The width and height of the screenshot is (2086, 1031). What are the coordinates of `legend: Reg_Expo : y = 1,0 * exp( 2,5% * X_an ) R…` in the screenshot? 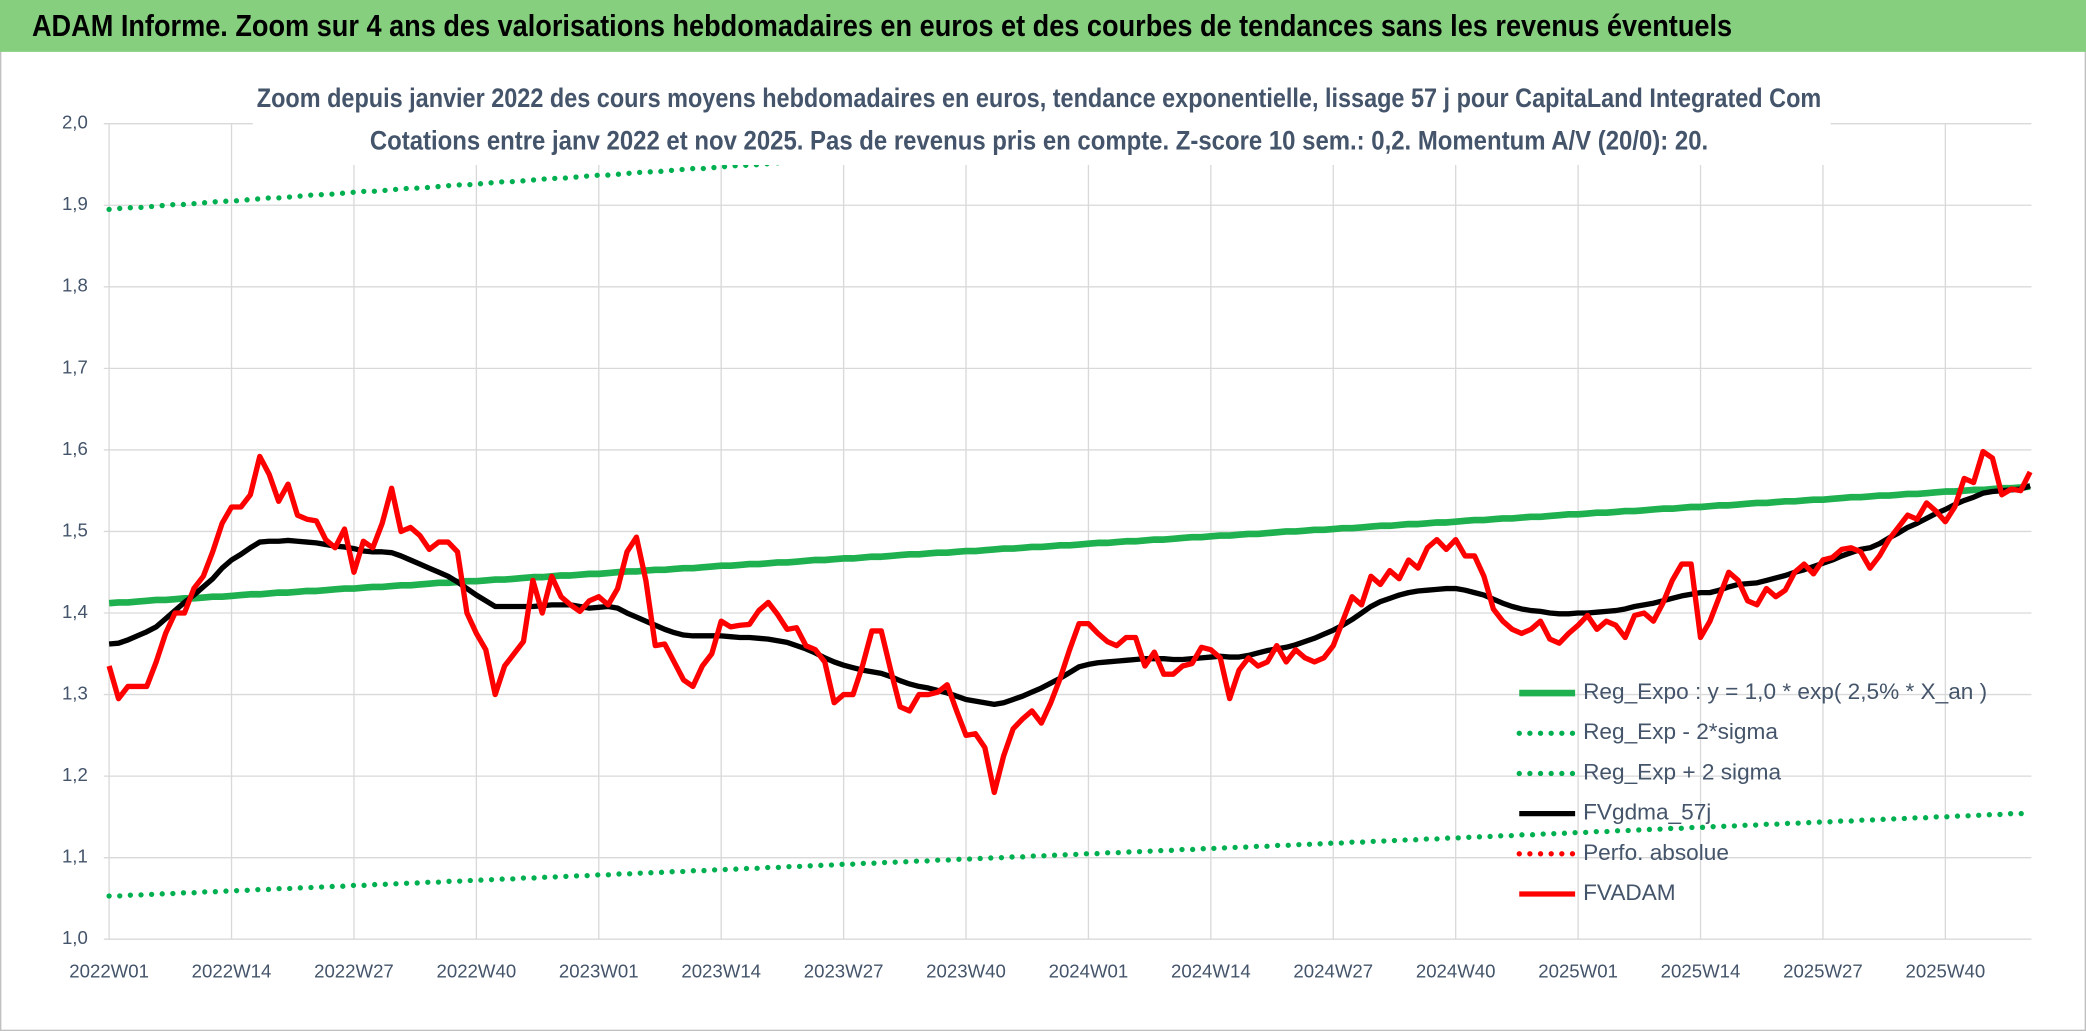 It's located at (1751, 792).